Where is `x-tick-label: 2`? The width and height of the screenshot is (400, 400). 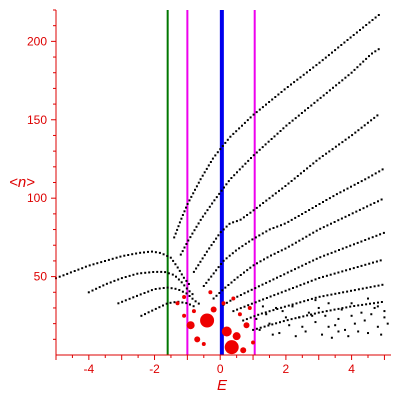
x-tick-label: 2 is located at coordinates (286, 369).